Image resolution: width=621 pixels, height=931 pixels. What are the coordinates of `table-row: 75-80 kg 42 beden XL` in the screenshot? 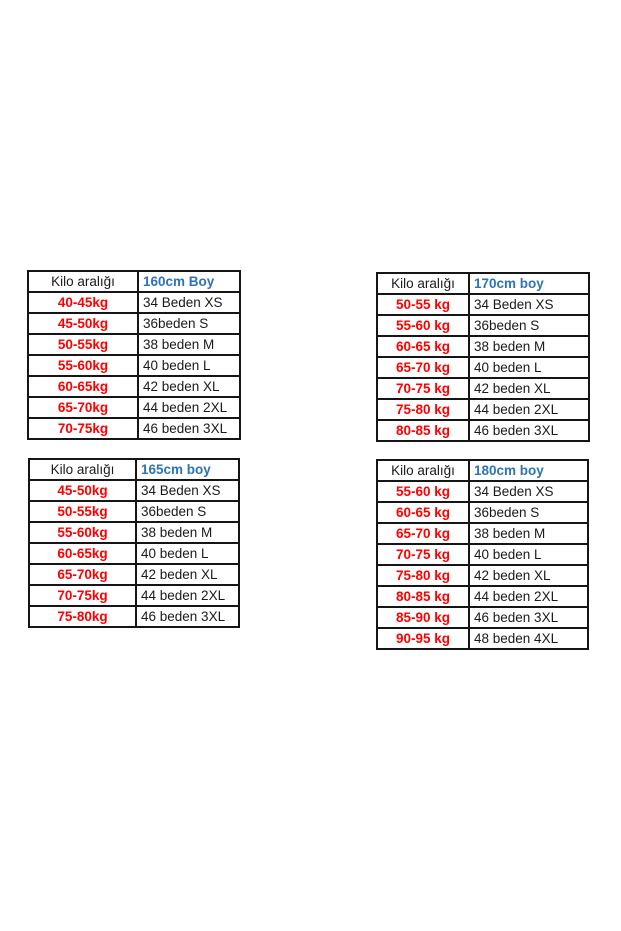 It's located at (482, 575).